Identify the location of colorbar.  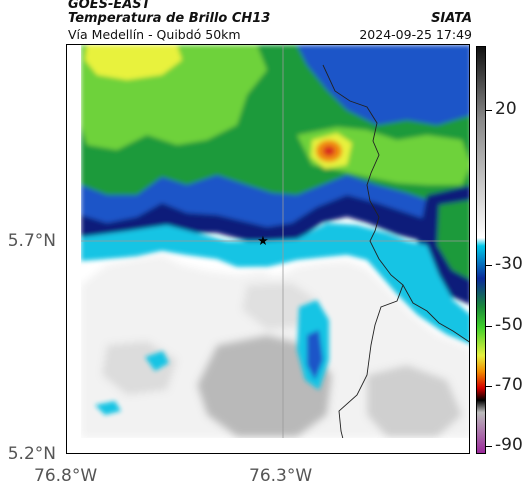
(481, 250).